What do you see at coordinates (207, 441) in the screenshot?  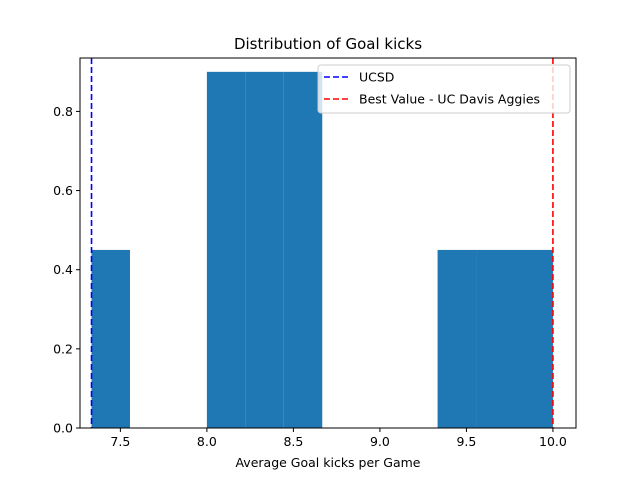 I see `x-tick-label: 8.0` at bounding box center [207, 441].